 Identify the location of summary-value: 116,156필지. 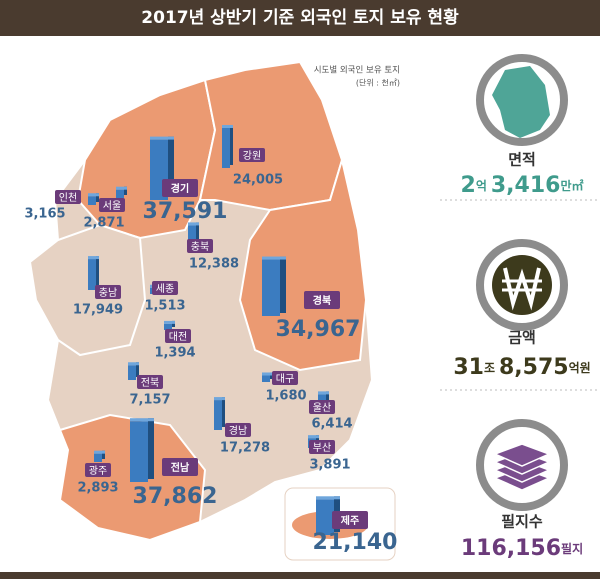
(522, 548).